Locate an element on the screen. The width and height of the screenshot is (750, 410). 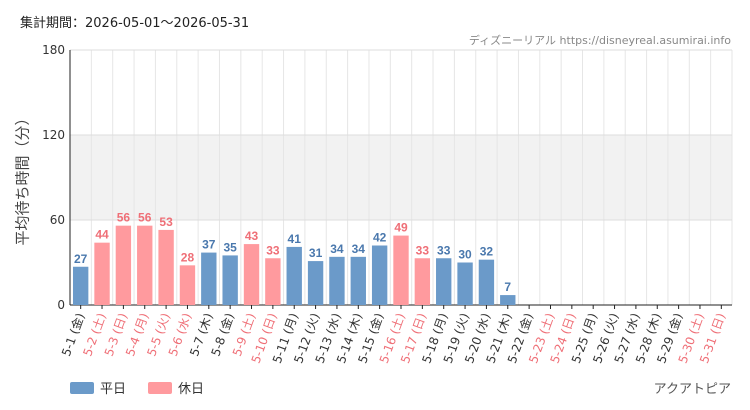
attraction-name: アクアトピア is located at coordinates (692, 389).